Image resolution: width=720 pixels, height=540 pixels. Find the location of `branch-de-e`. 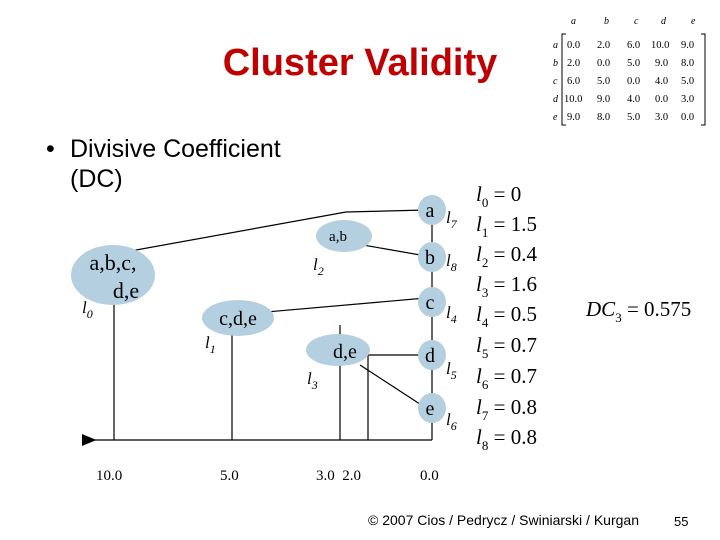

branch-de-e is located at coordinates (393, 386).